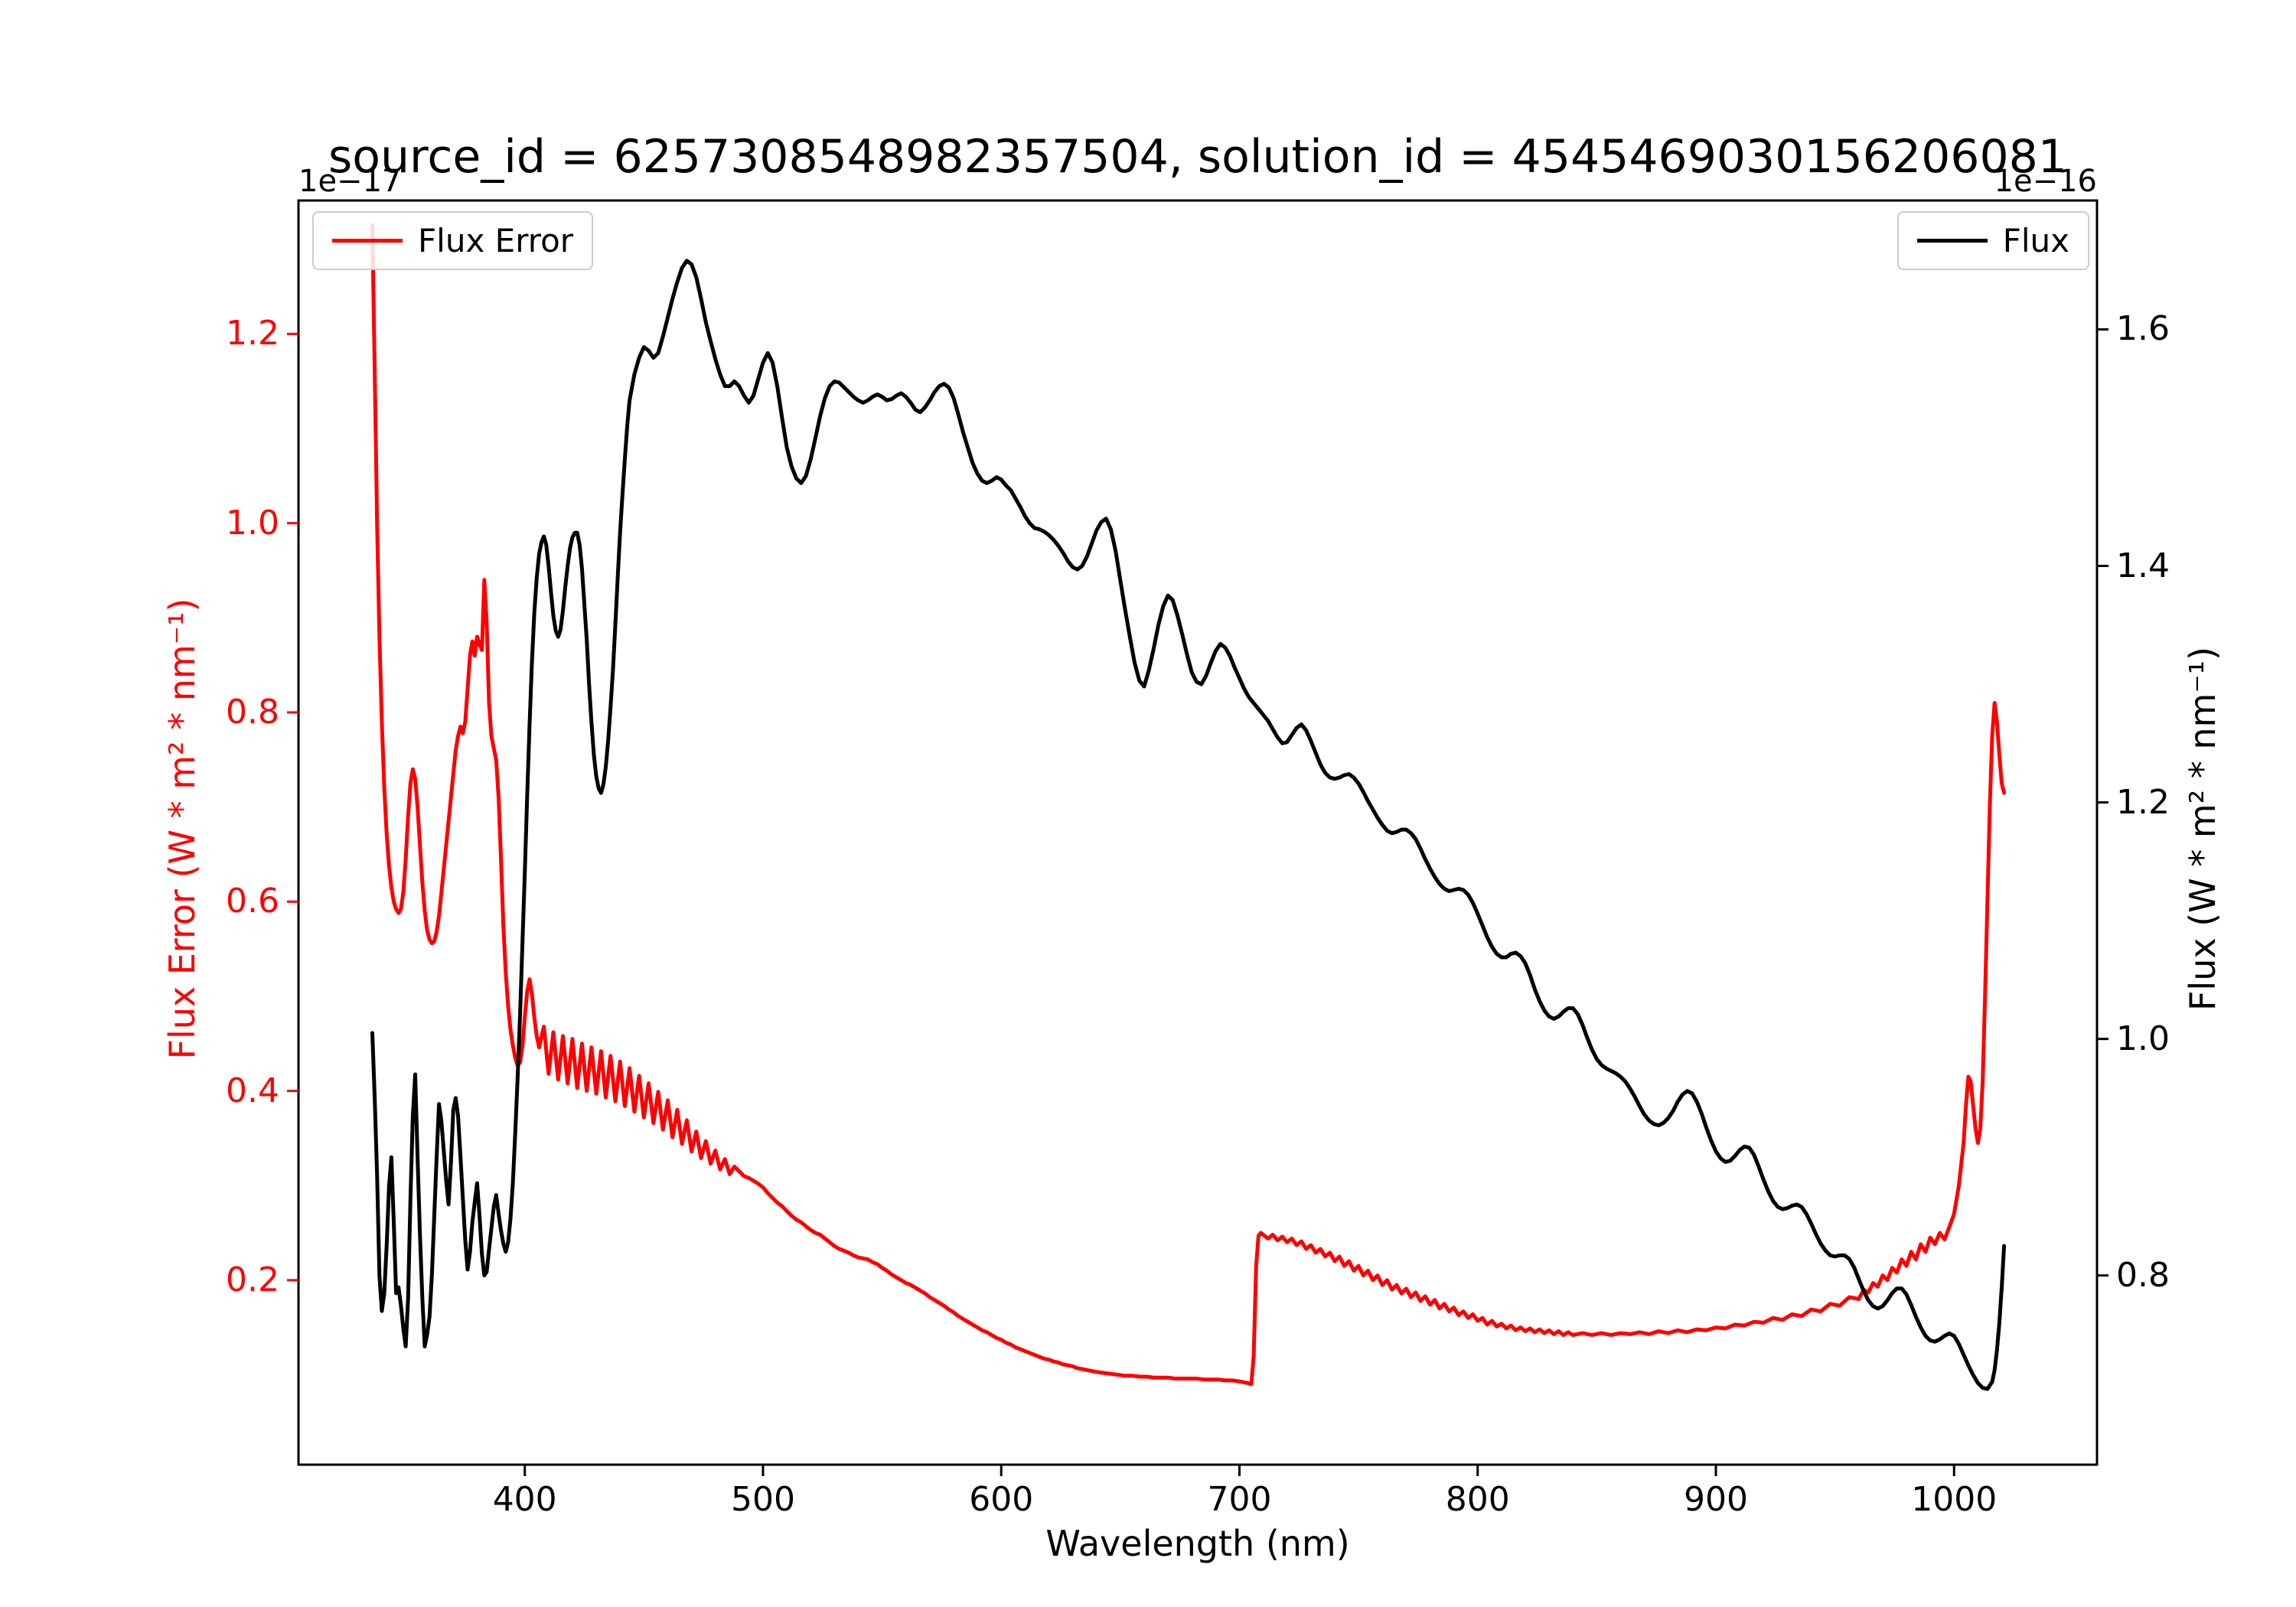 Image resolution: width=2296 pixels, height=1607 pixels. I want to click on left-axis-offset-text: 1e−17, so click(350, 182).